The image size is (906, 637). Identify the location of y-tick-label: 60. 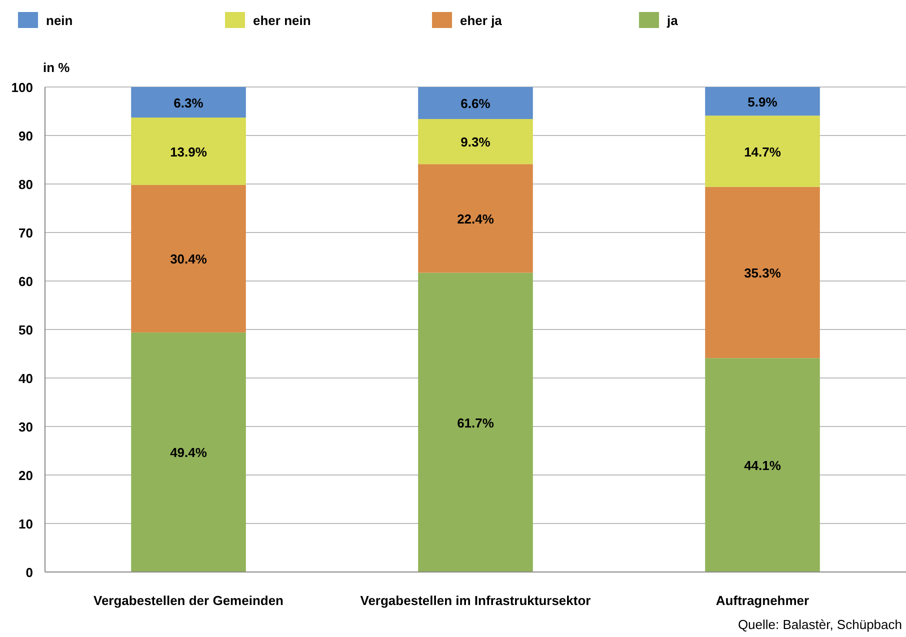
(25, 281).